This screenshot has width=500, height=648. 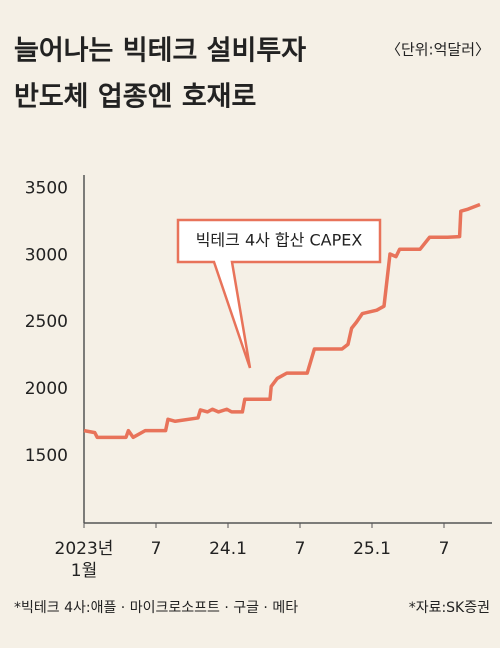 I want to click on y-tick-label: 2500, so click(x=46, y=322).